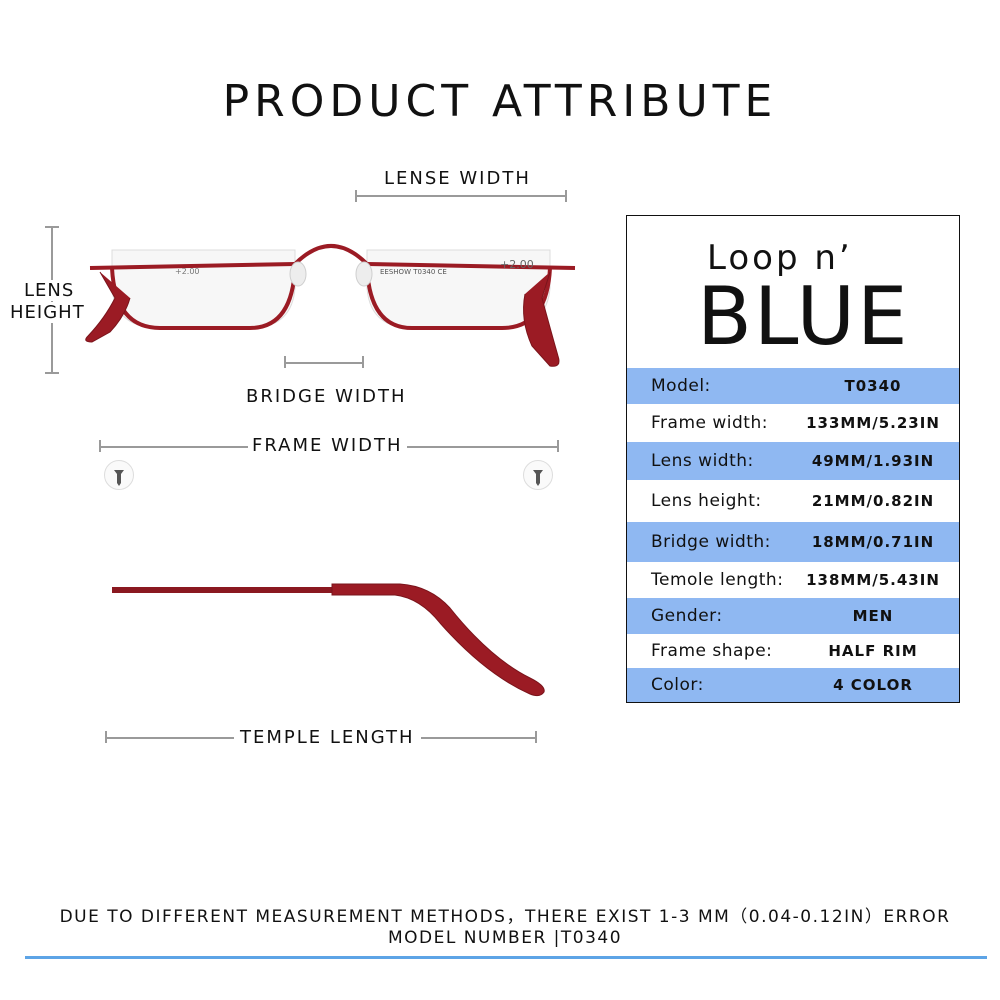 The image size is (1000, 1000). I want to click on spec-value: 4 COLOR, so click(873, 685).